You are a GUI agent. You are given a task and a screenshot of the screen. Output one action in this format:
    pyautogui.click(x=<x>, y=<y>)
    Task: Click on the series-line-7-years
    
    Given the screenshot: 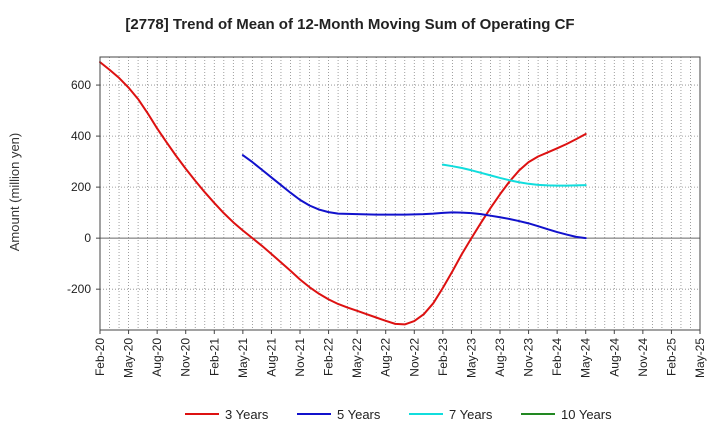 What is the action you would take?
    pyautogui.click(x=514, y=175)
    